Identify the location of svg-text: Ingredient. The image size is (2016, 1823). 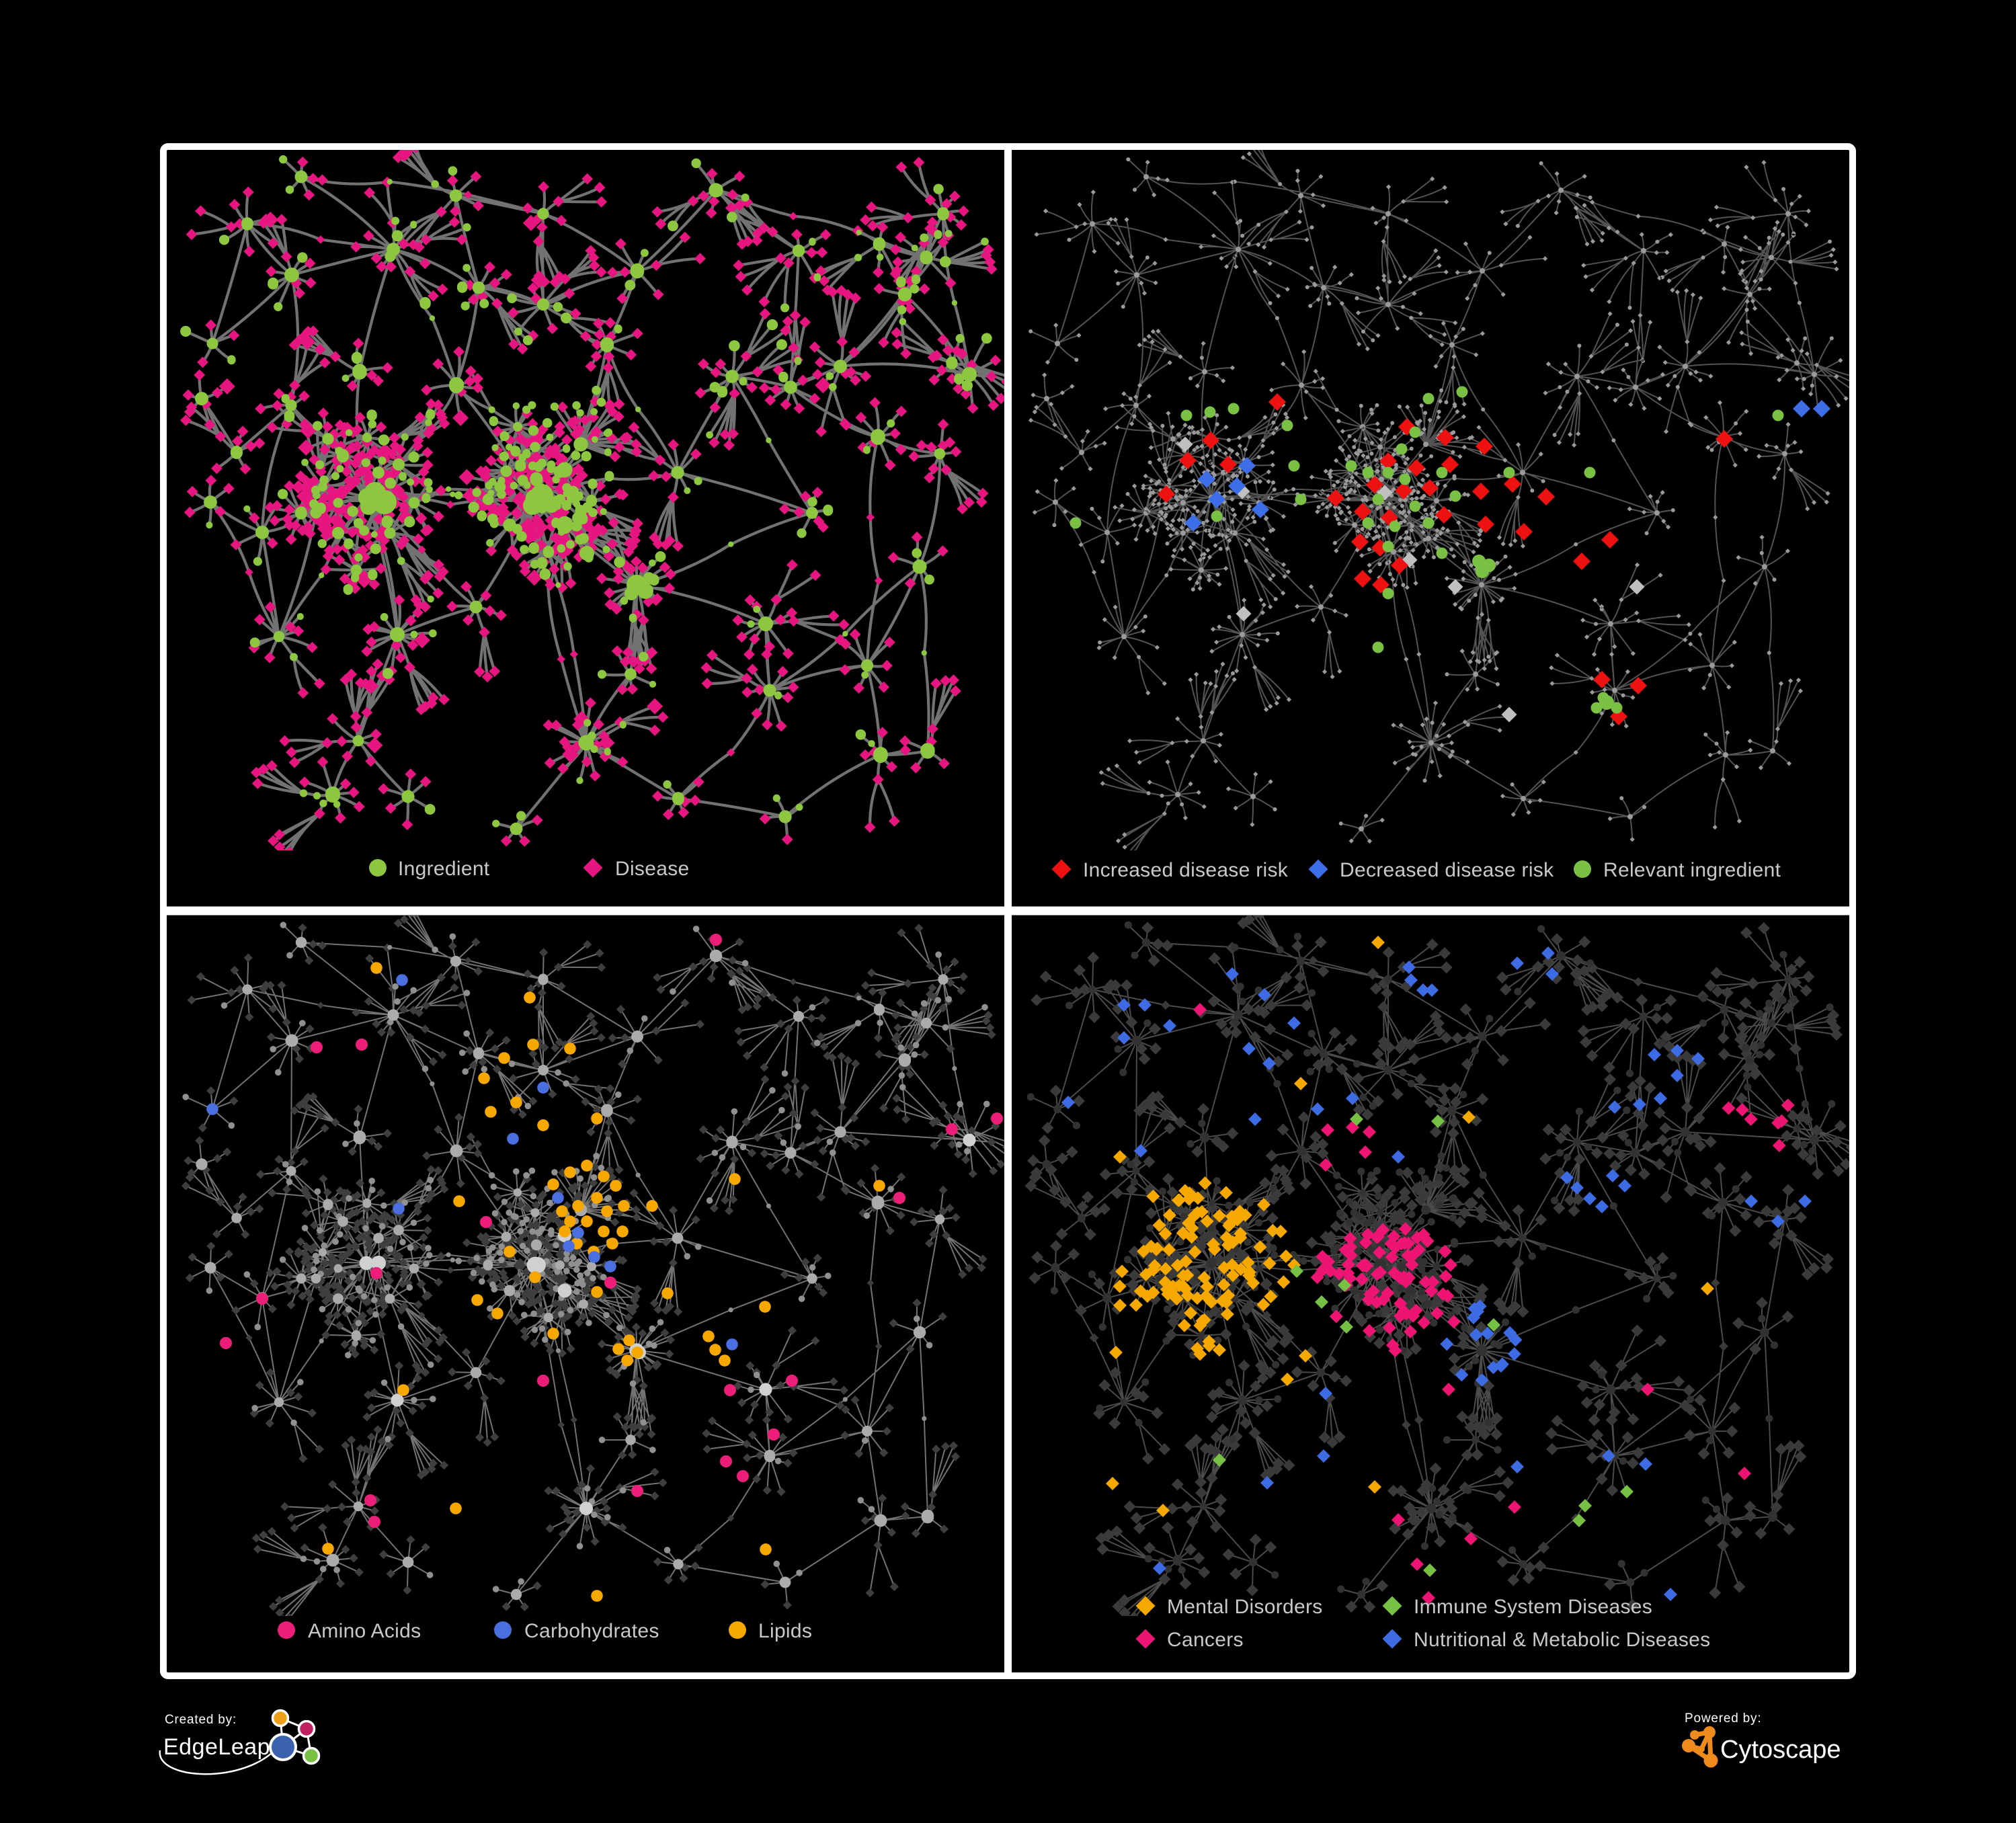
(444, 869).